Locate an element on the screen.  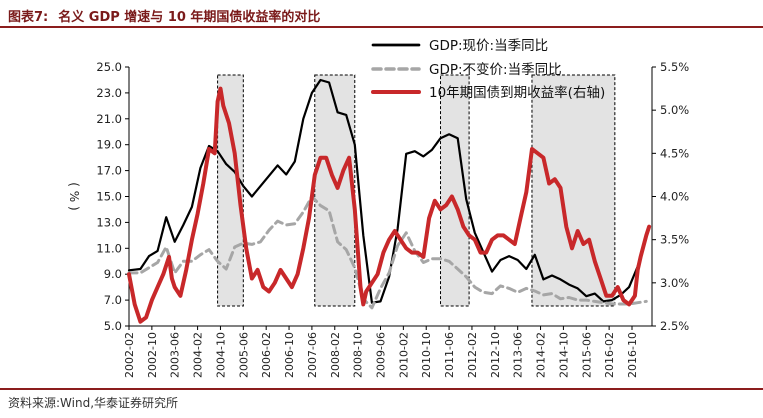
right-tick-label: 4.5% is located at coordinates (674, 153).